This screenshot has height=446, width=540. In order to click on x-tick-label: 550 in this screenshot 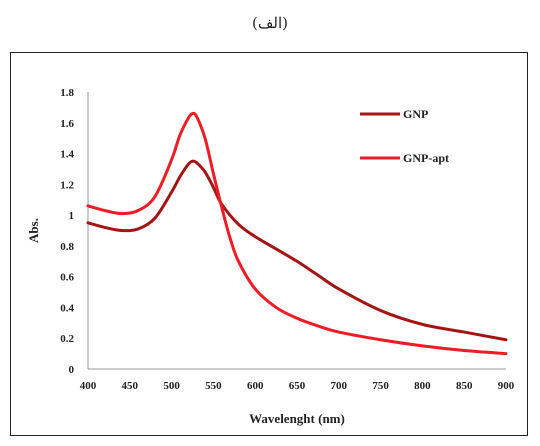, I will do `click(213, 386)`.